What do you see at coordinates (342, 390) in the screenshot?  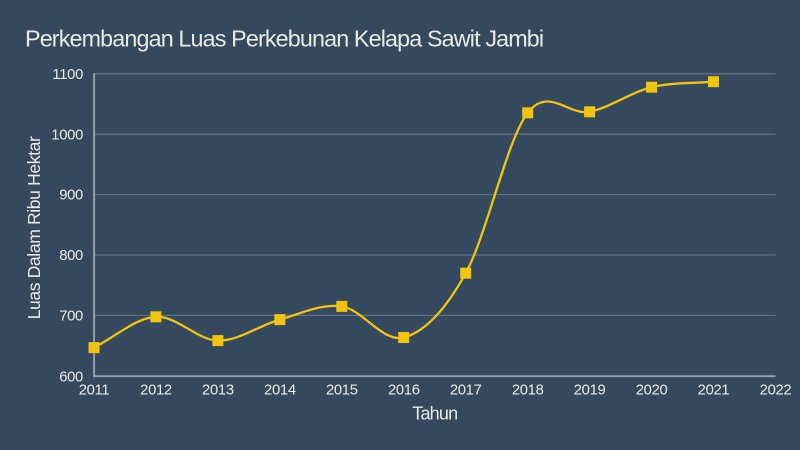 I see `svg-text: 2015` at bounding box center [342, 390].